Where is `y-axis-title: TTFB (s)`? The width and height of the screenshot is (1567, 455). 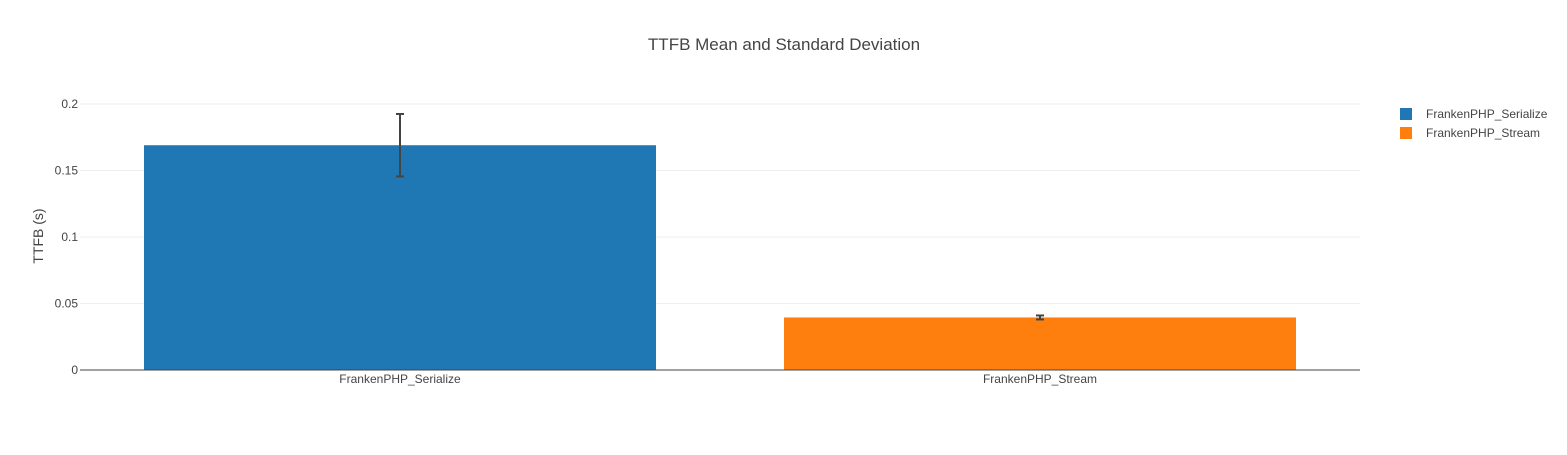
y-axis-title: TTFB (s) is located at coordinates (38, 235).